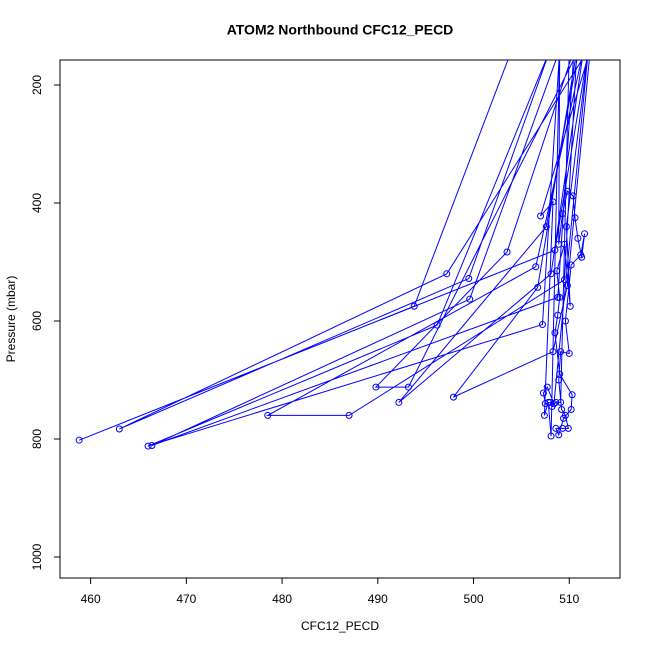 The height and width of the screenshot is (655, 650). What do you see at coordinates (474, 599) in the screenshot?
I see `x-tick-label: 500` at bounding box center [474, 599].